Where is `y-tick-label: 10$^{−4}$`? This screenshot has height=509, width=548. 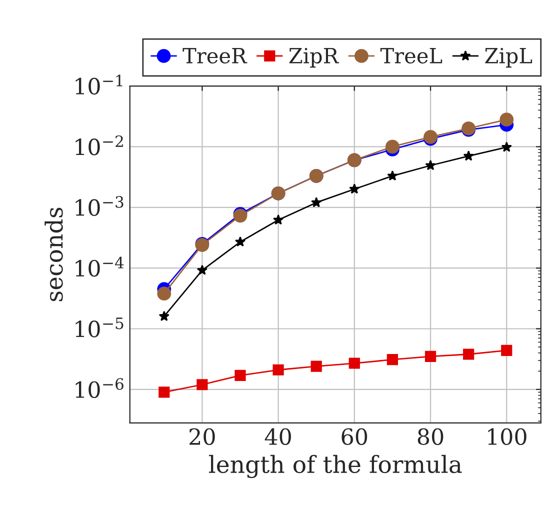 y-tick-label: 10$^{−4}$ is located at coordinates (100, 266).